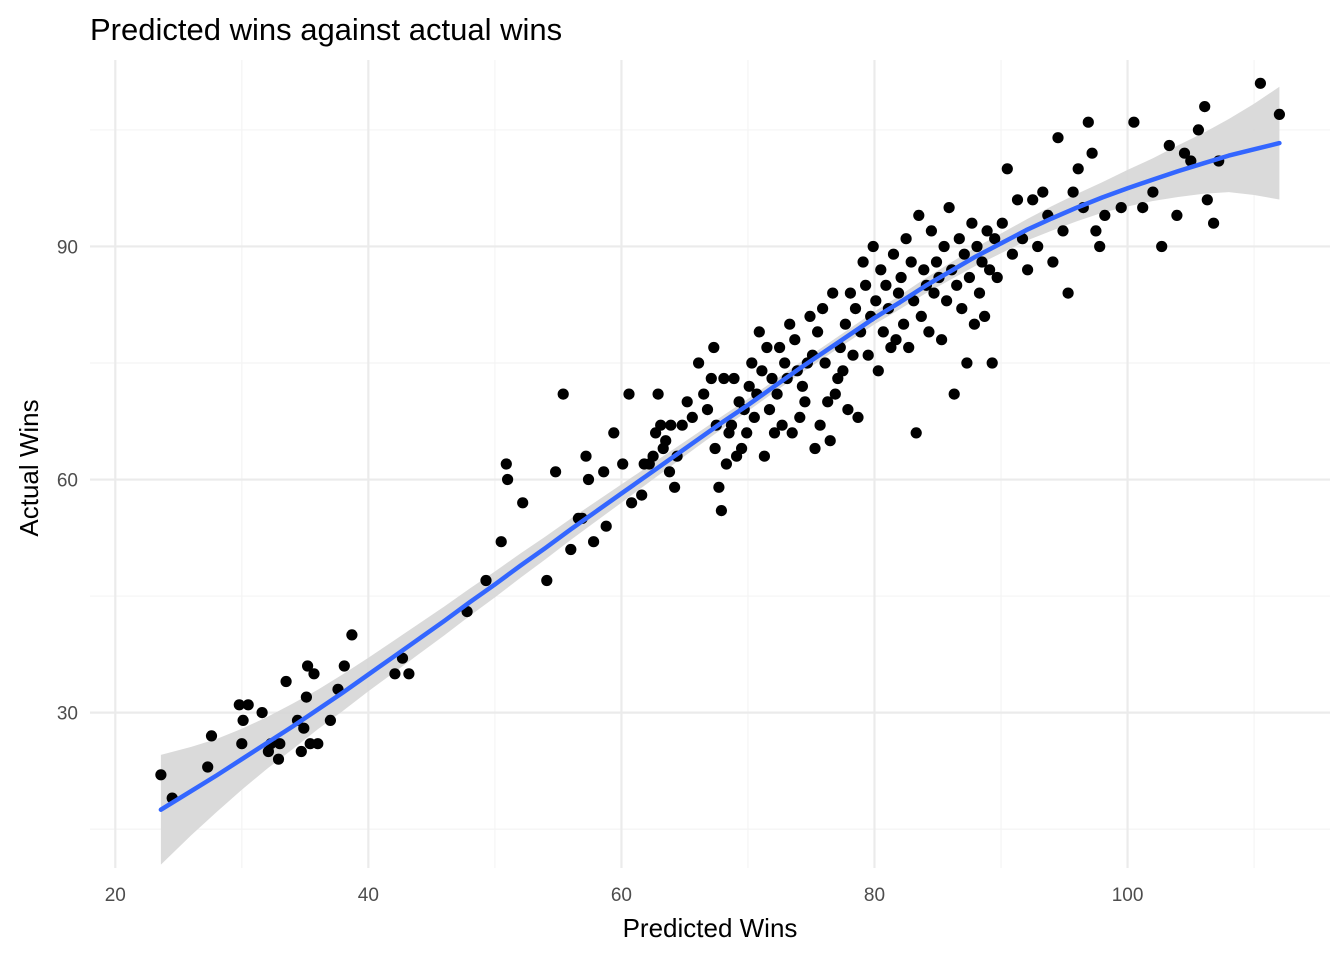  What do you see at coordinates (368, 895) in the screenshot?
I see `x-tick-label: 40` at bounding box center [368, 895].